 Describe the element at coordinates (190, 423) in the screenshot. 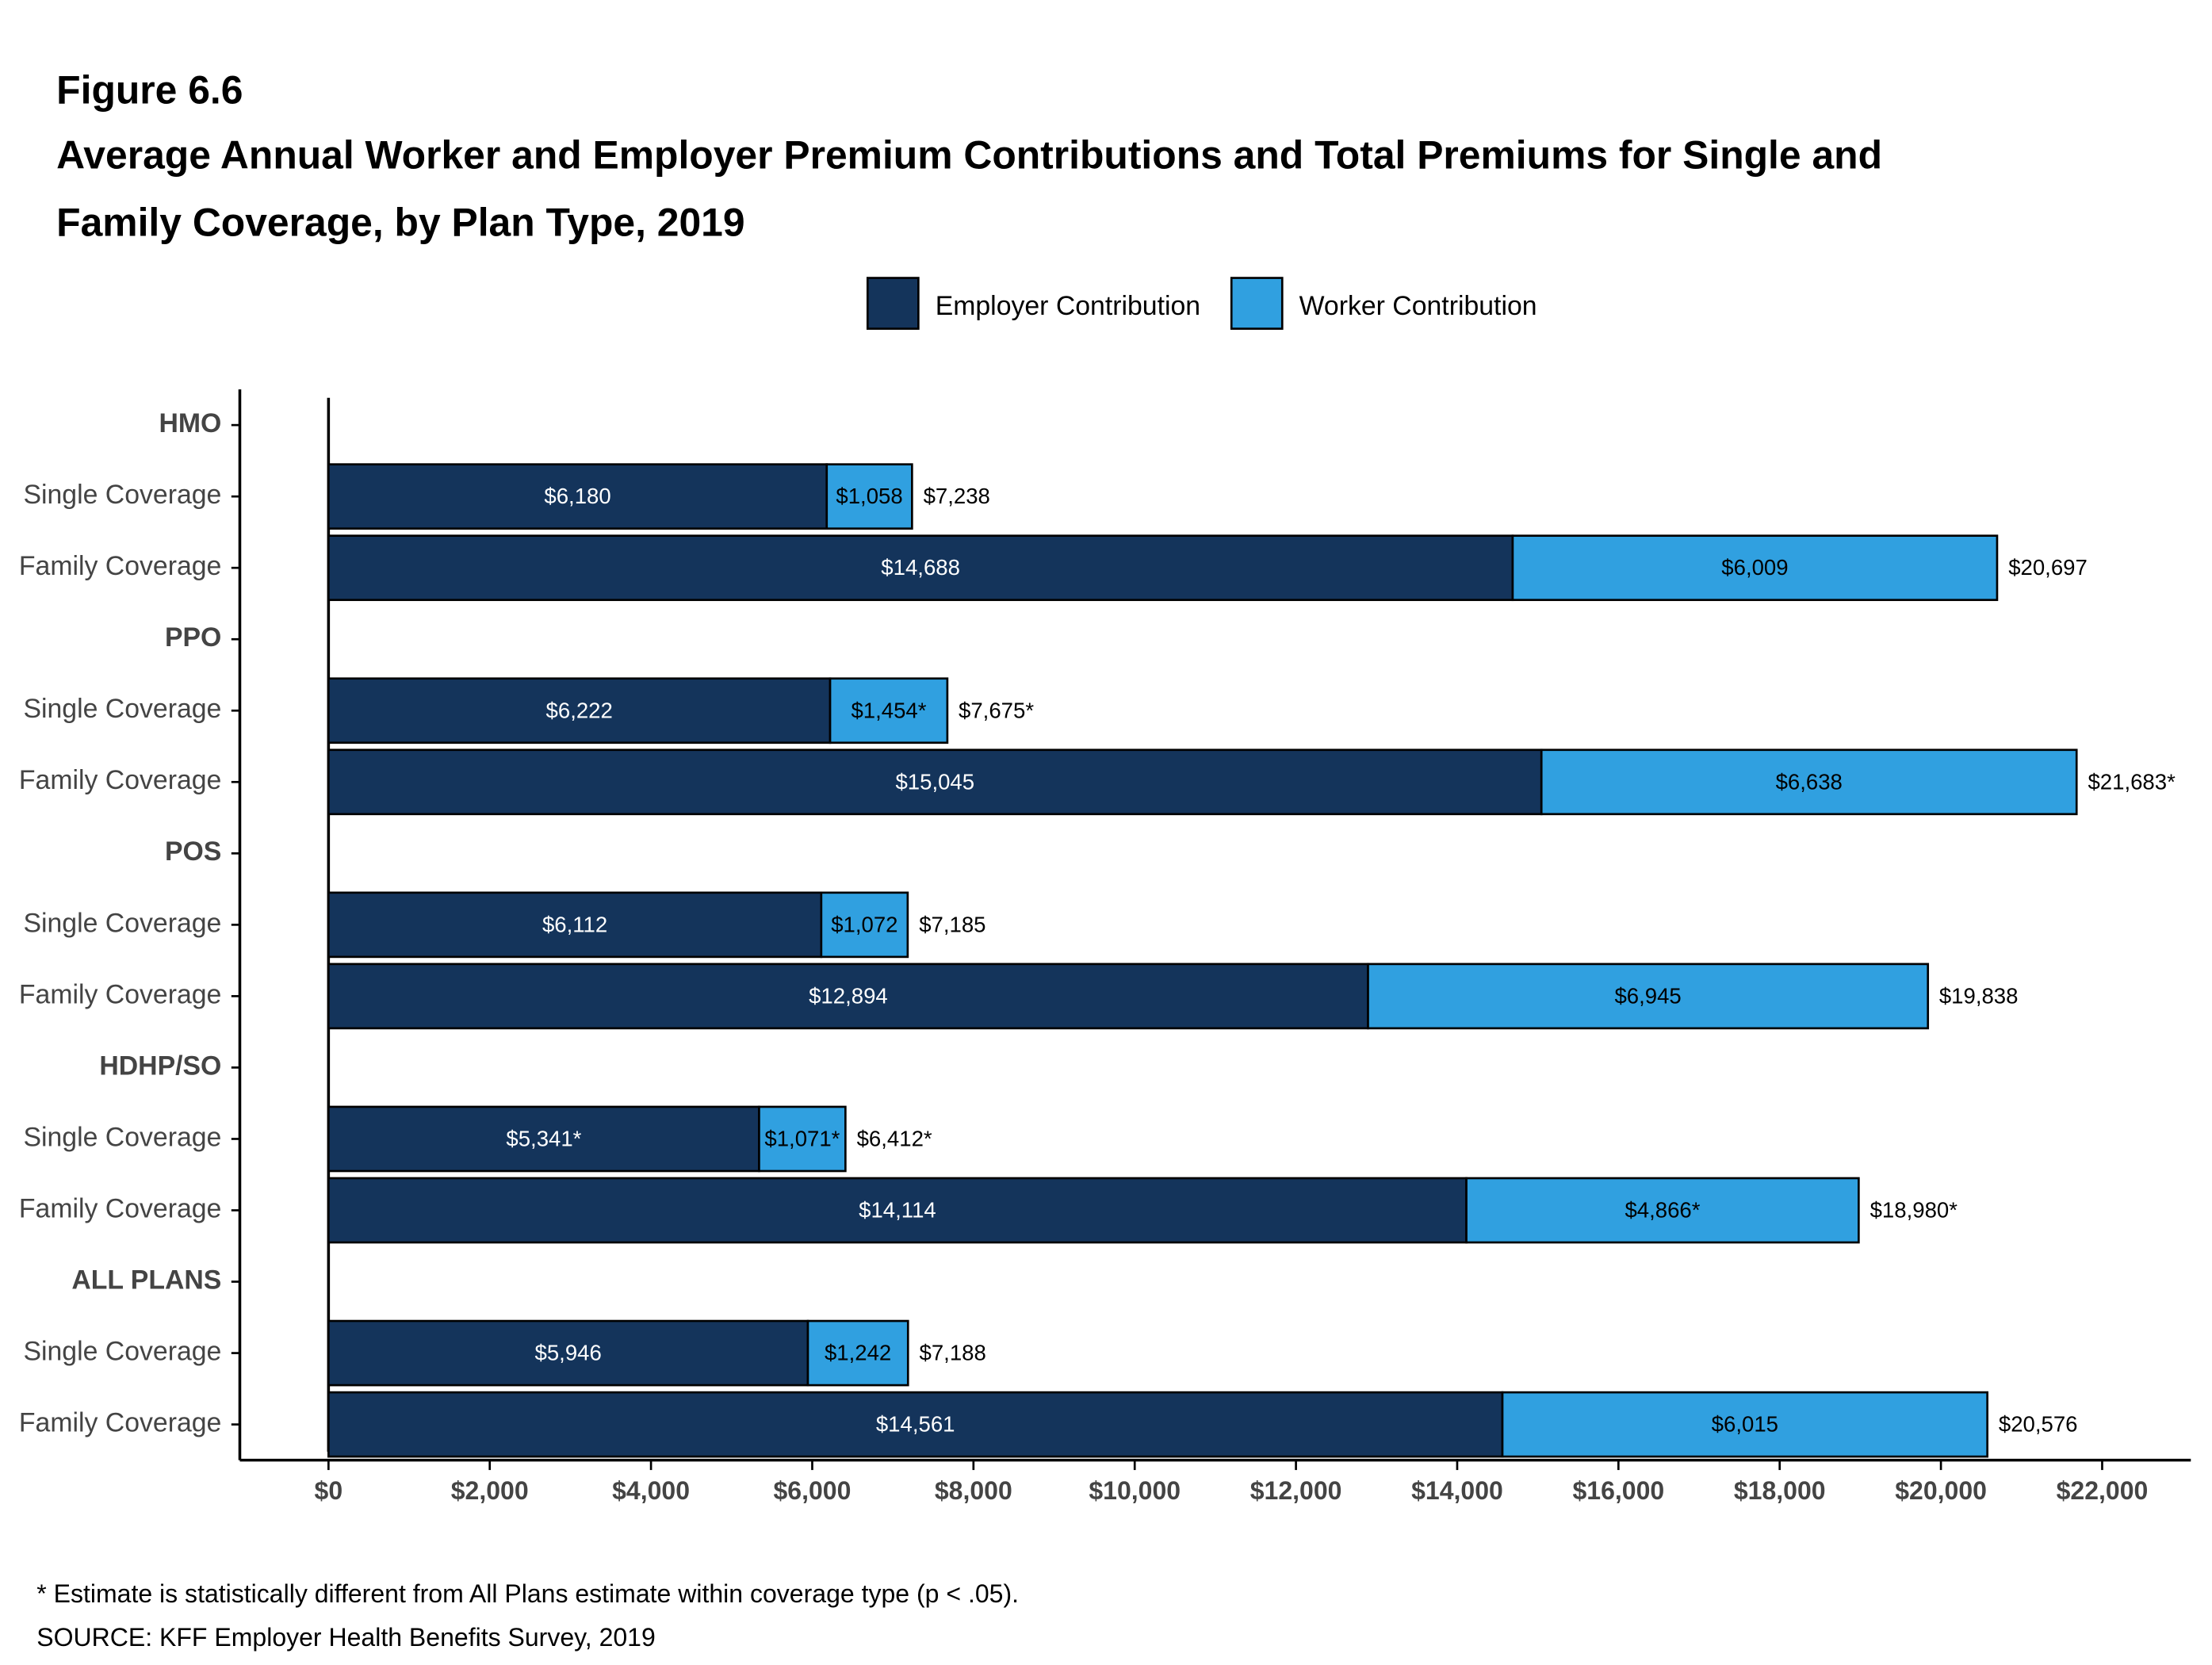

I see `group-label: HMO` at that location.